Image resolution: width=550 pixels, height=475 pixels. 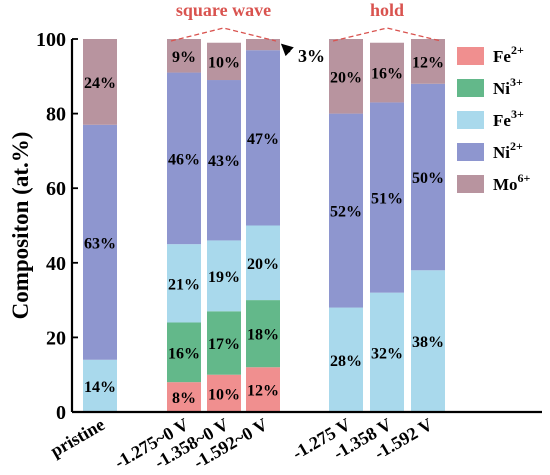 I want to click on data-label-ni2-1-358-0-v: 43%, so click(x=224, y=161).